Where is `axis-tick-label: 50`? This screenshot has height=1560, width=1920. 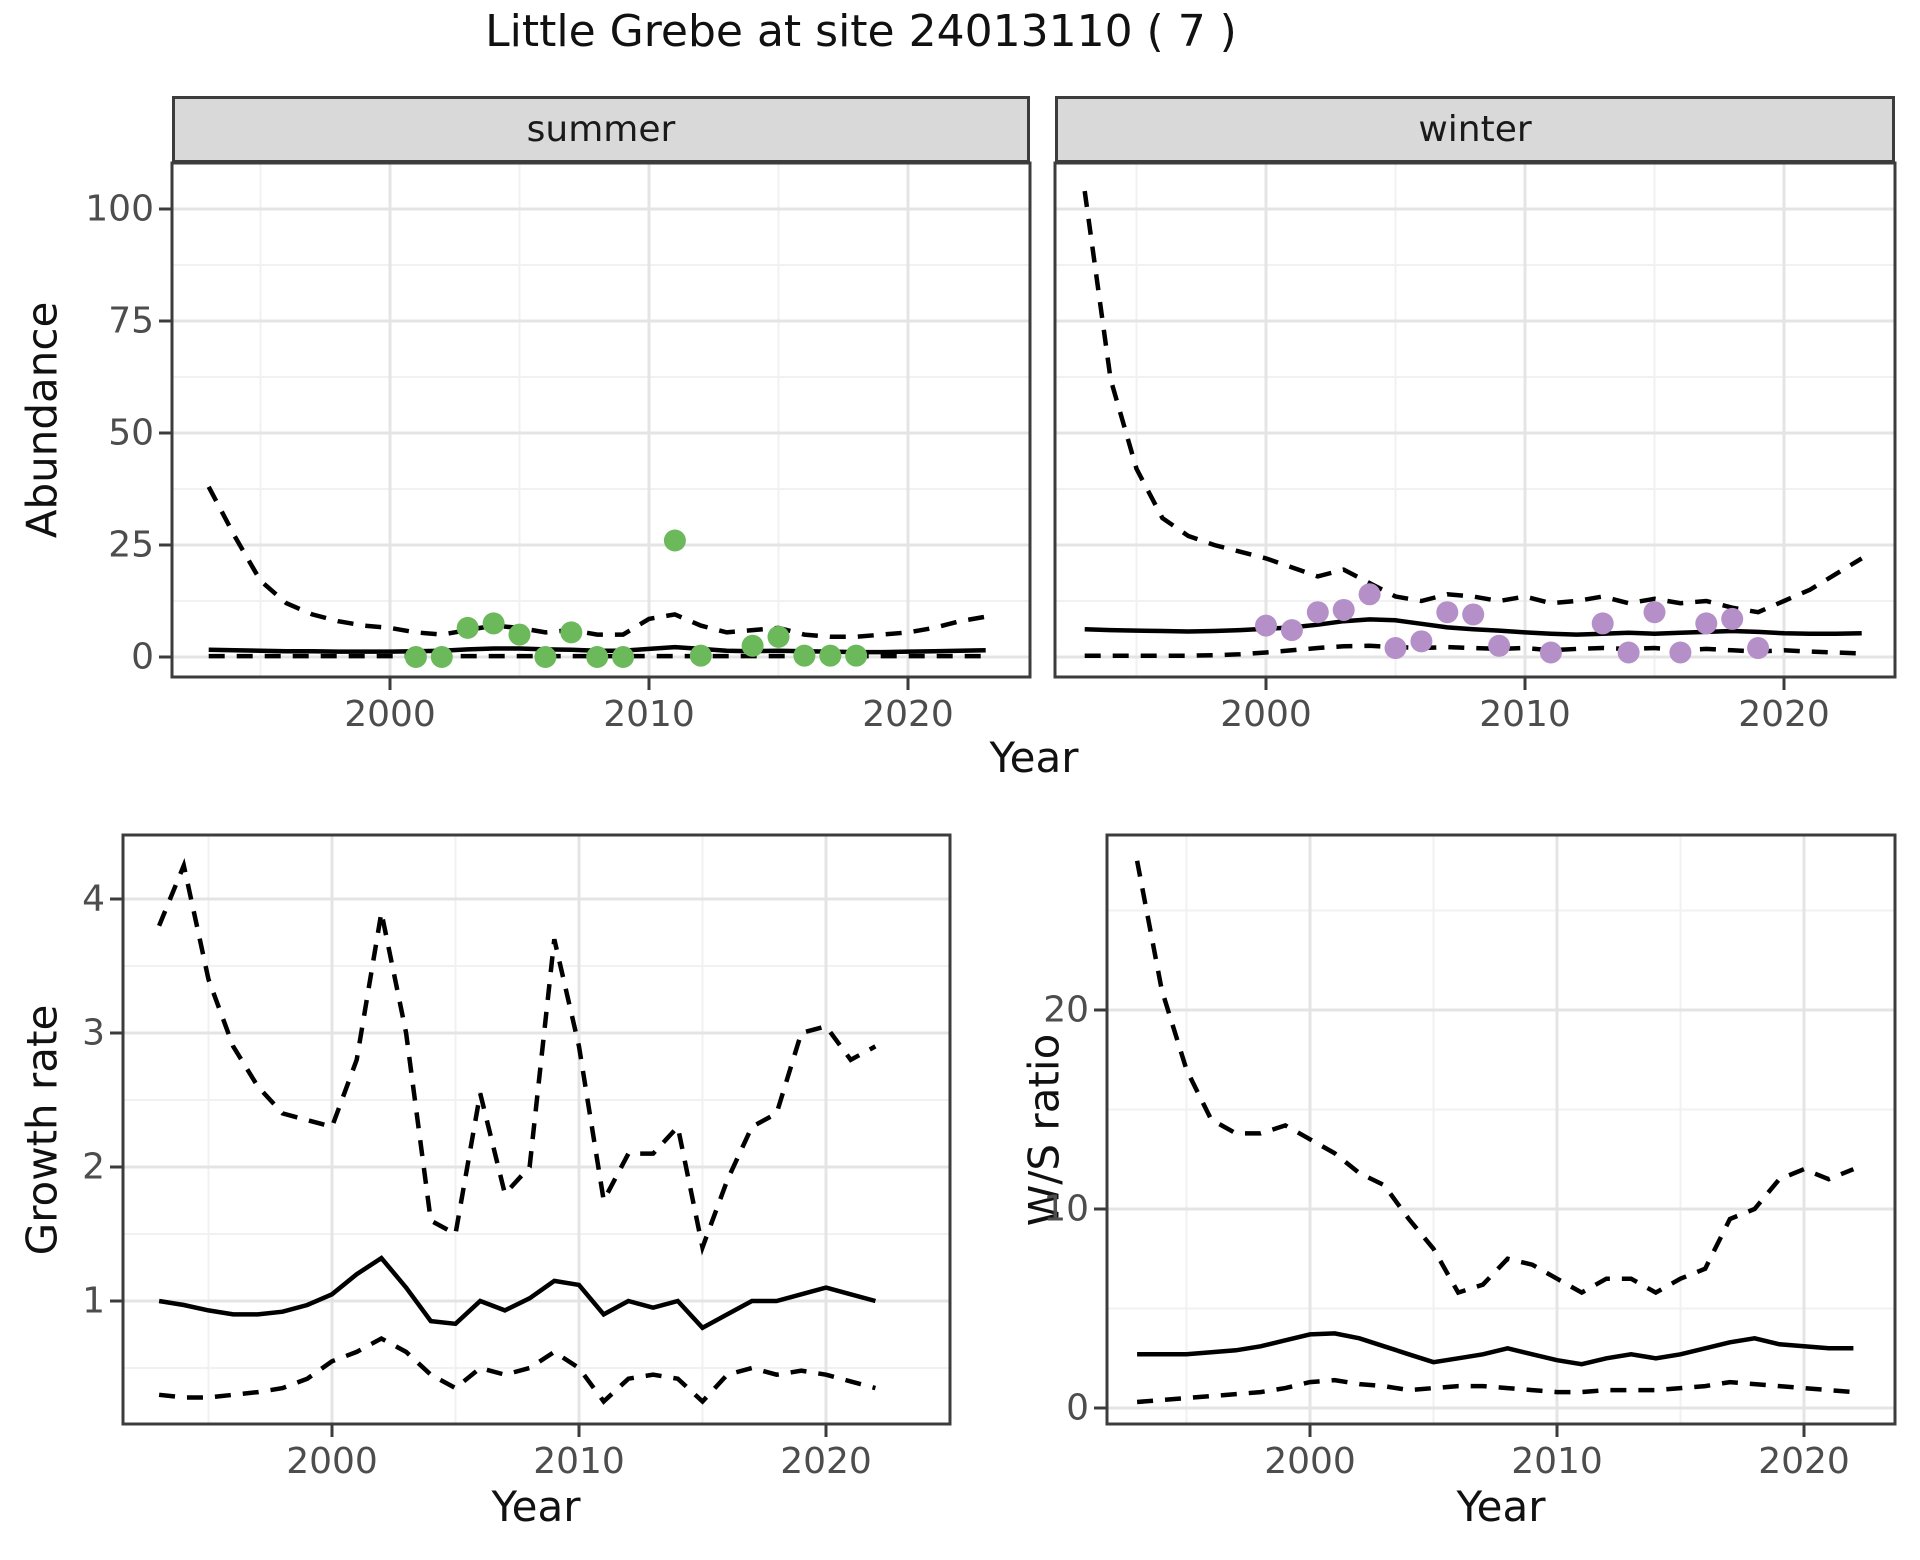 axis-tick-label: 50 is located at coordinates (131, 433).